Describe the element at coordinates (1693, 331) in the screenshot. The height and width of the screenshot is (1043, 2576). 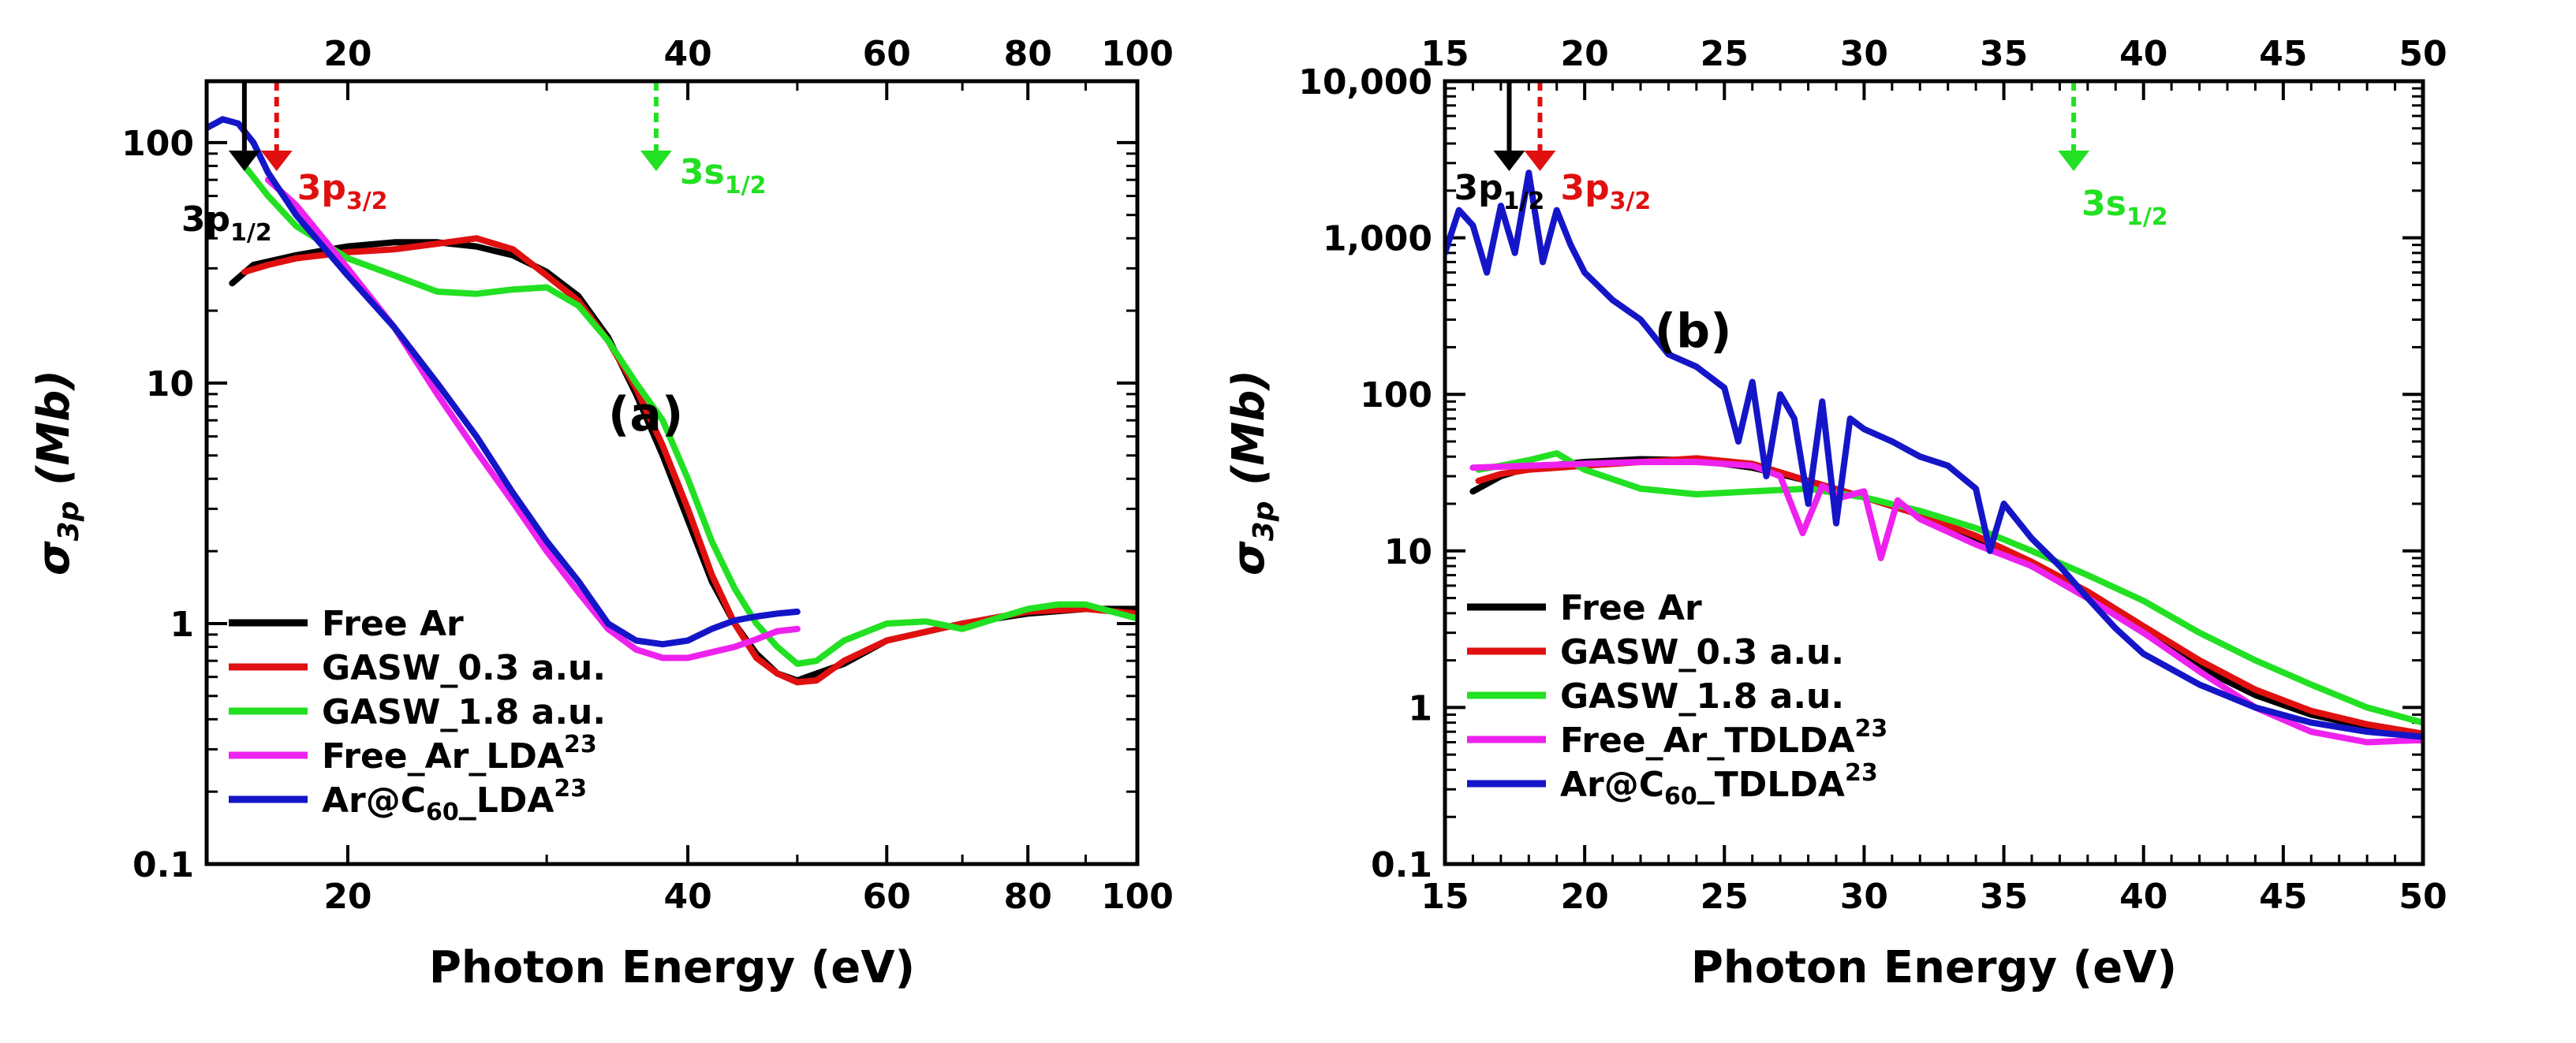
I see `panel-label: (b)` at that location.